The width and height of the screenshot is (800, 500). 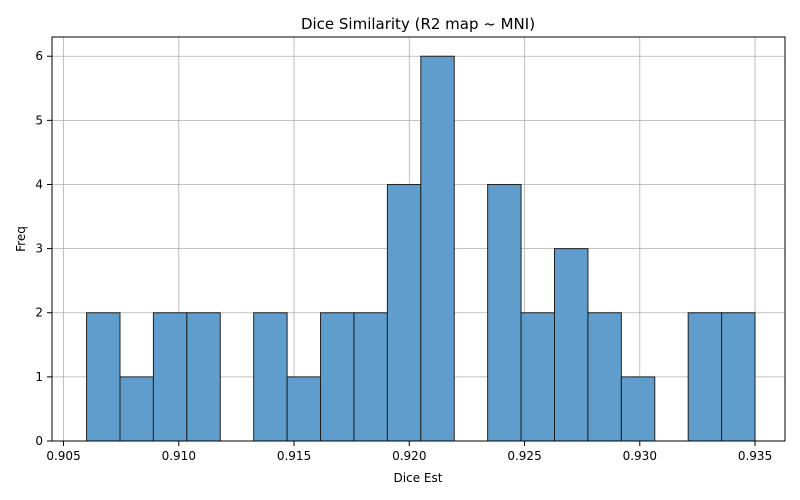 I want to click on y-tick-label-5: 5, so click(x=39, y=120).